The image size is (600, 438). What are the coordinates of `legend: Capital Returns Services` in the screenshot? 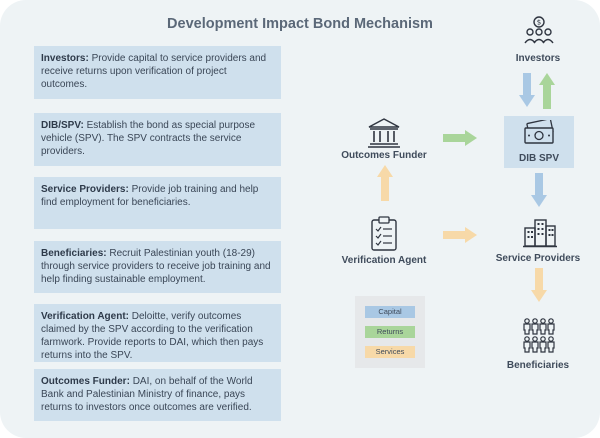 It's located at (390, 332).